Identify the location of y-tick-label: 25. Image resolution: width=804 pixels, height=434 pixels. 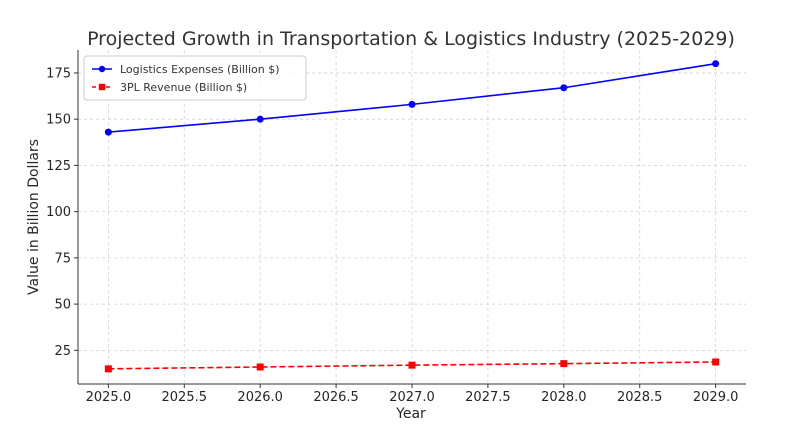
(62, 351).